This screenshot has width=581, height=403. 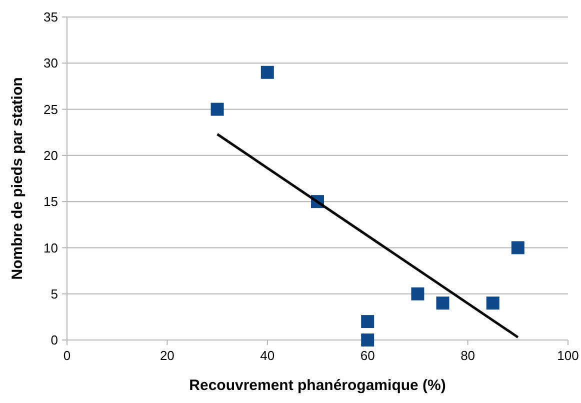 I want to click on y-tick-label: 35, so click(x=51, y=17).